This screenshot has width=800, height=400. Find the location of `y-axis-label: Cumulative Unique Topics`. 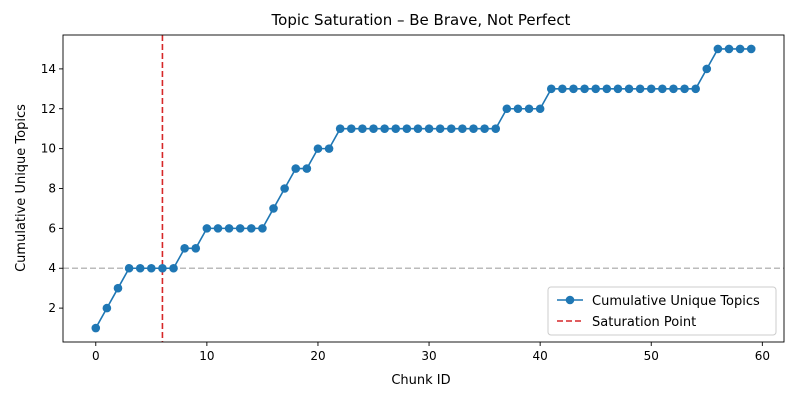

y-axis-label: Cumulative Unique Topics is located at coordinates (21, 188).